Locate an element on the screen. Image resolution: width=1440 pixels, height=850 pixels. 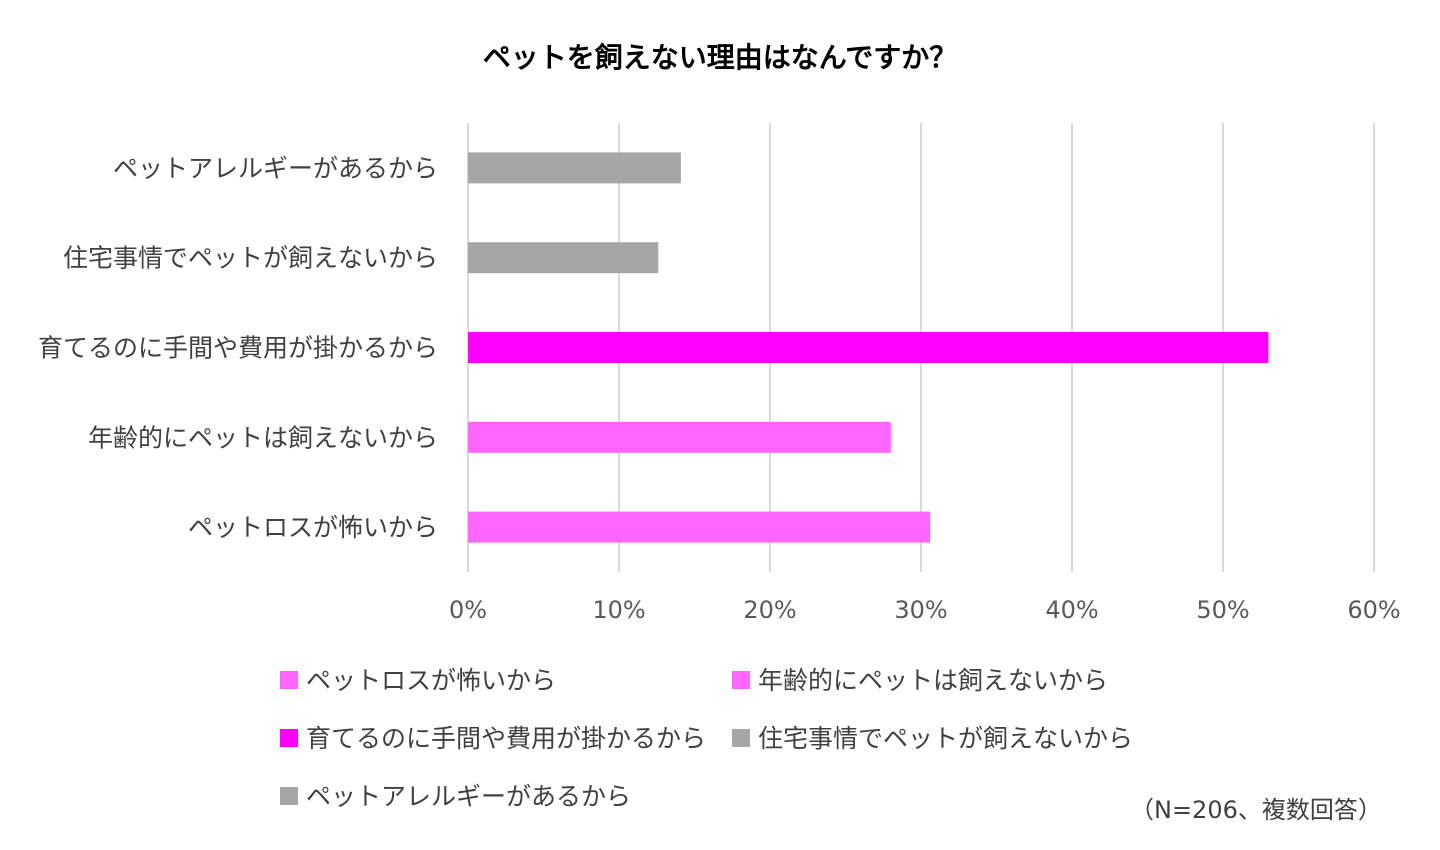
legend-label: ペットアレルギーがあるから is located at coordinates (468, 796).